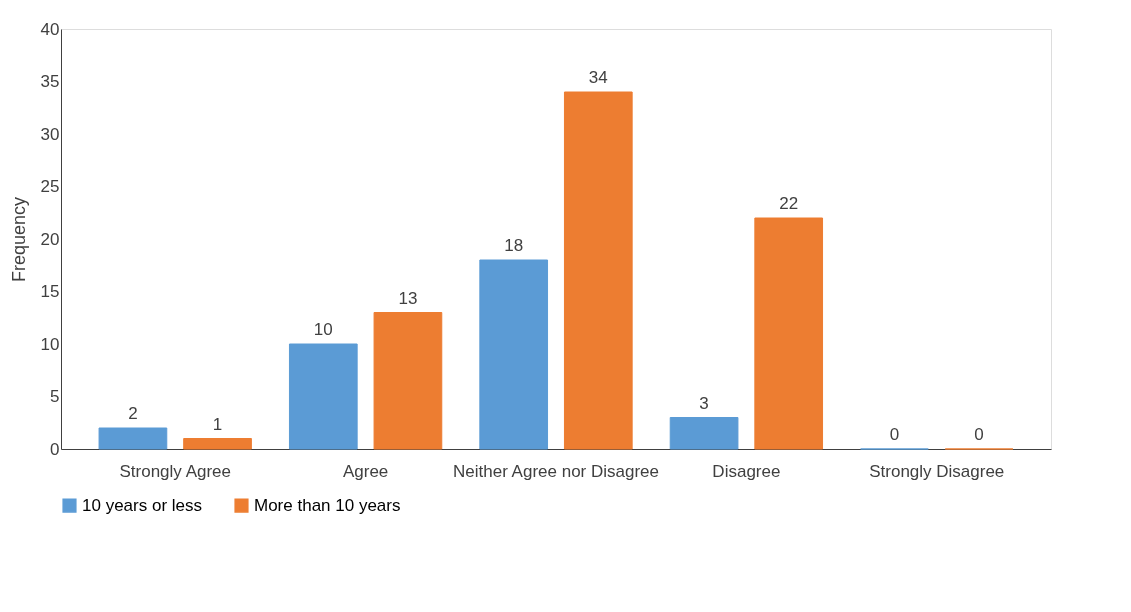 This screenshot has width=1131, height=612. I want to click on data-label: 1, so click(217, 424).